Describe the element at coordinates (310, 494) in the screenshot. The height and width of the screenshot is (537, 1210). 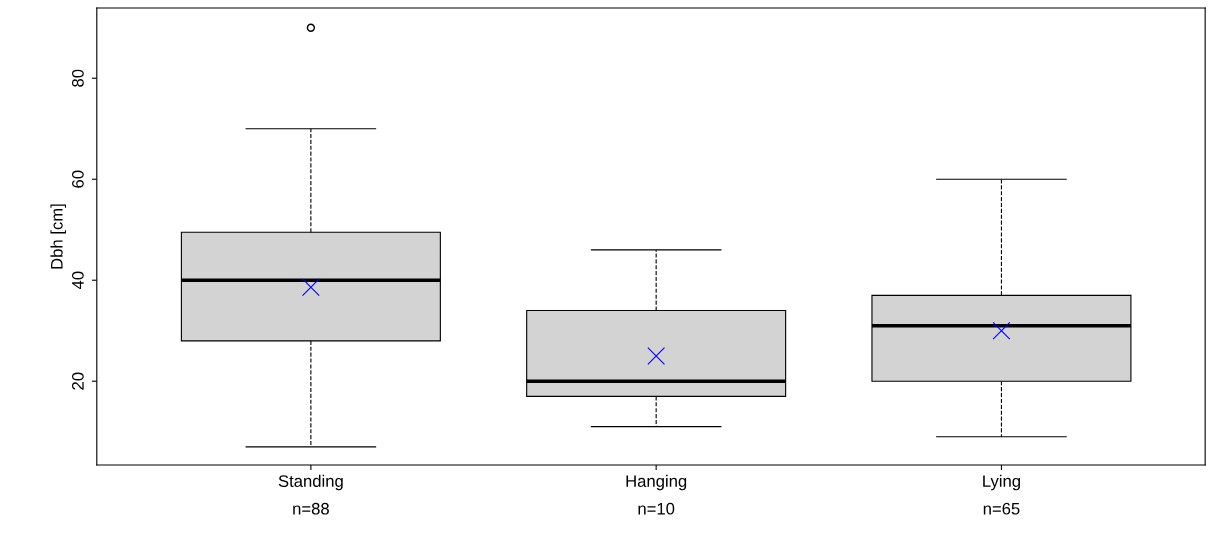
I see `x-tick-label: Standing n=88` at that location.